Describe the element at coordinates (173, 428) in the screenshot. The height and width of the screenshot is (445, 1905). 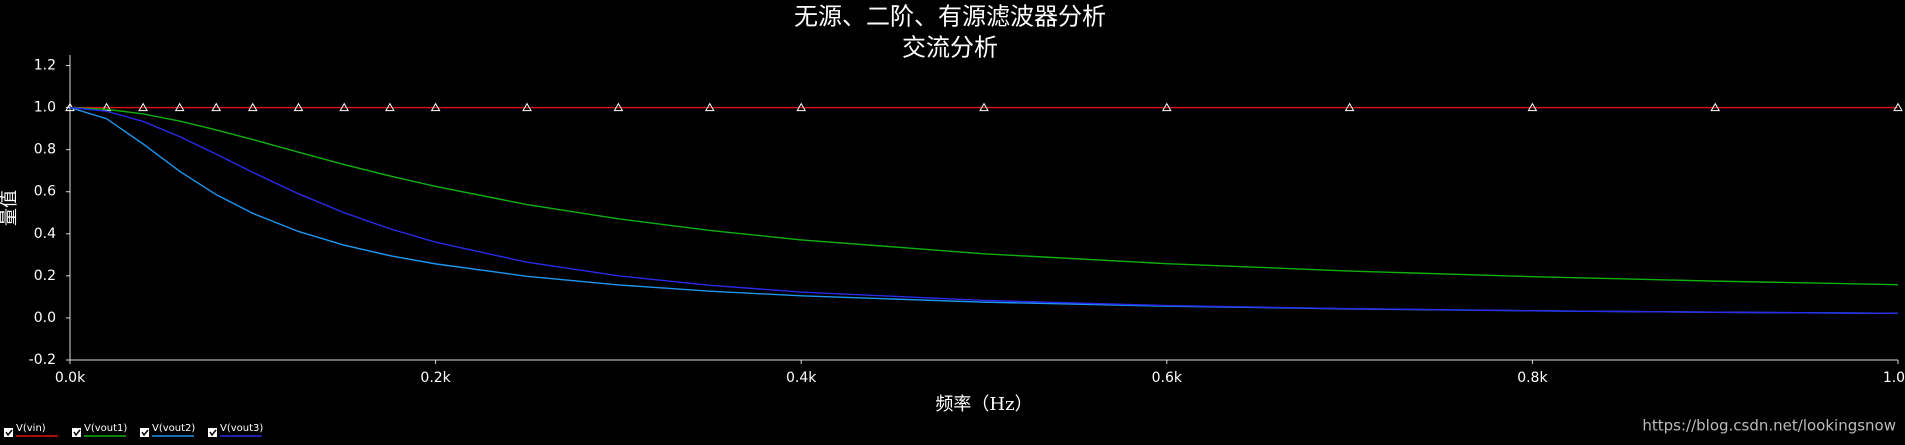
I see `legend-label: V(vout2)` at that location.